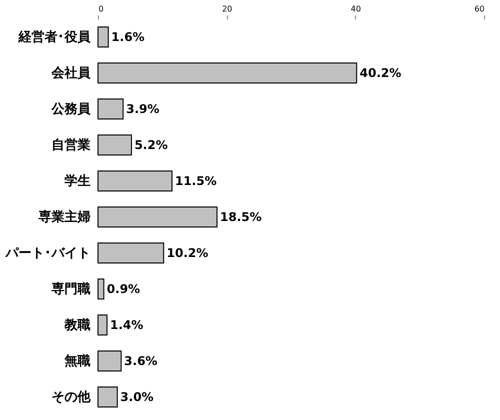 The width and height of the screenshot is (500, 420). Describe the element at coordinates (187, 253) in the screenshot. I see `data-label: 10.2%` at that location.